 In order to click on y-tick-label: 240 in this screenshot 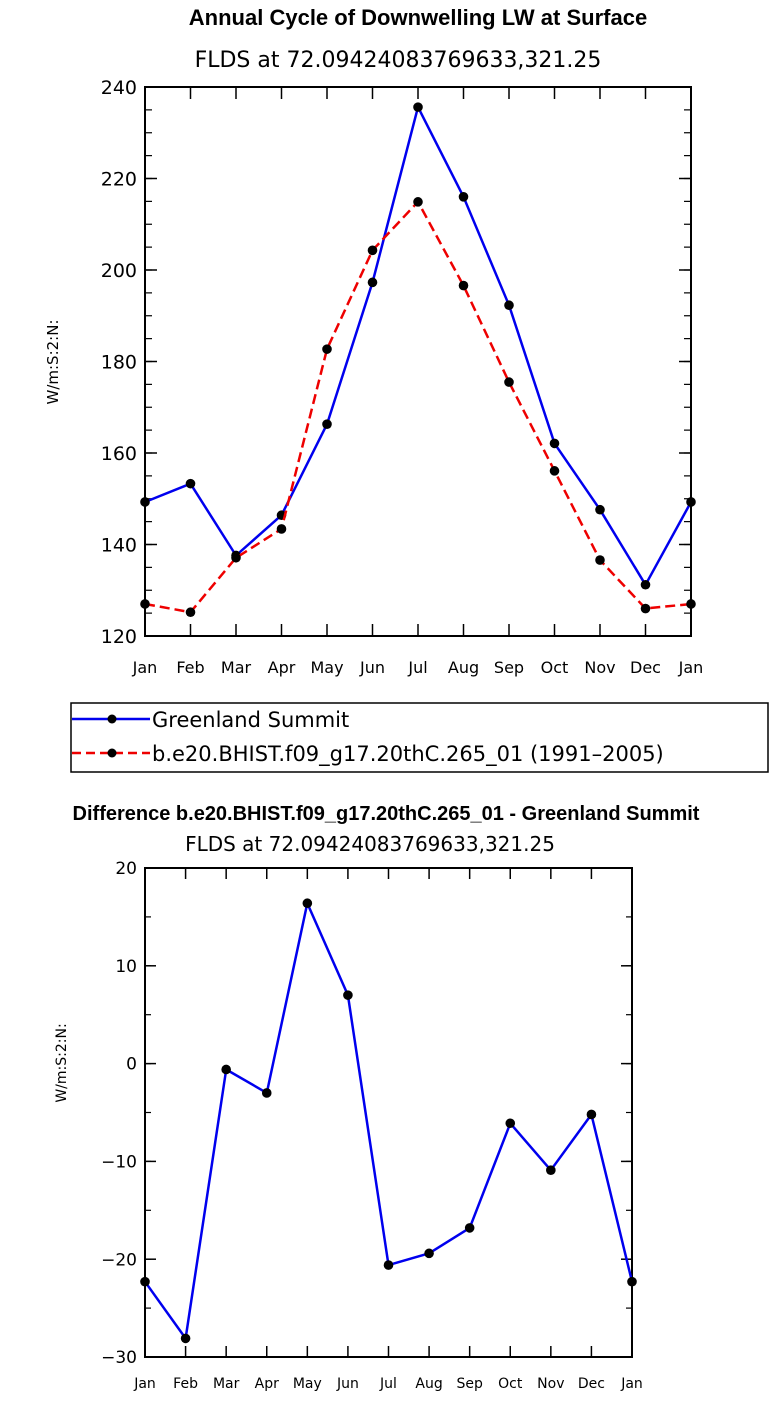, I will do `click(119, 88)`.